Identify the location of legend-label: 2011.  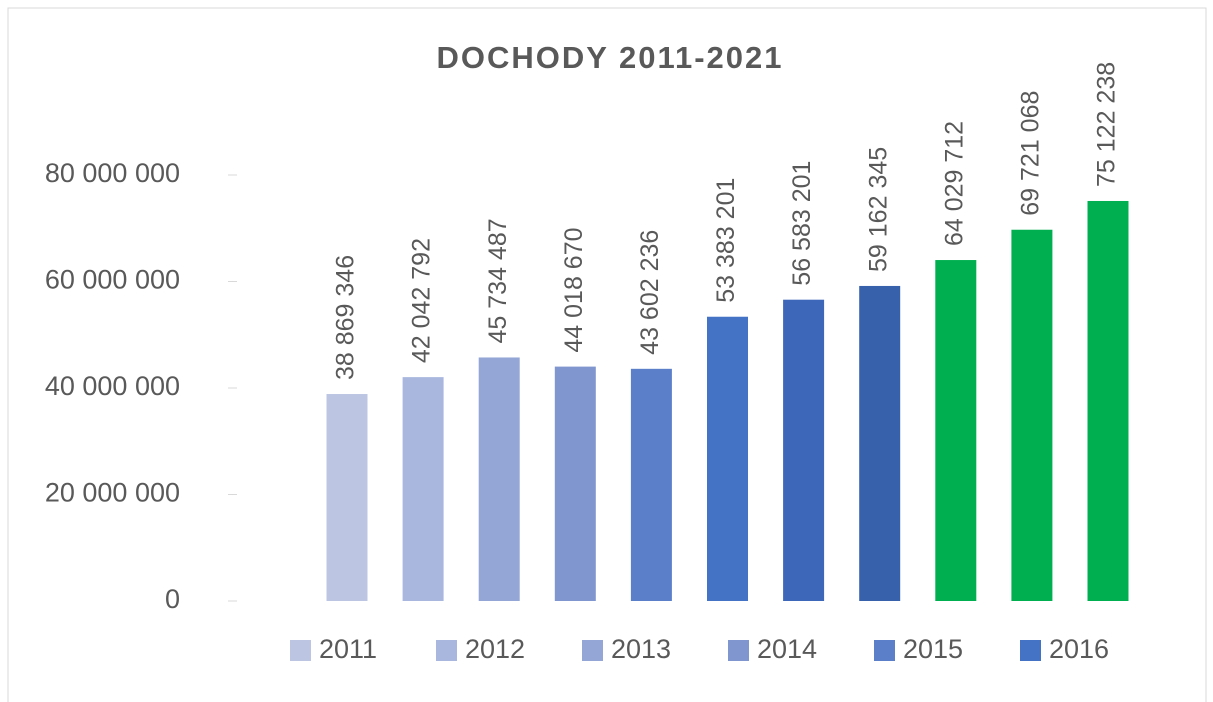
(348, 649).